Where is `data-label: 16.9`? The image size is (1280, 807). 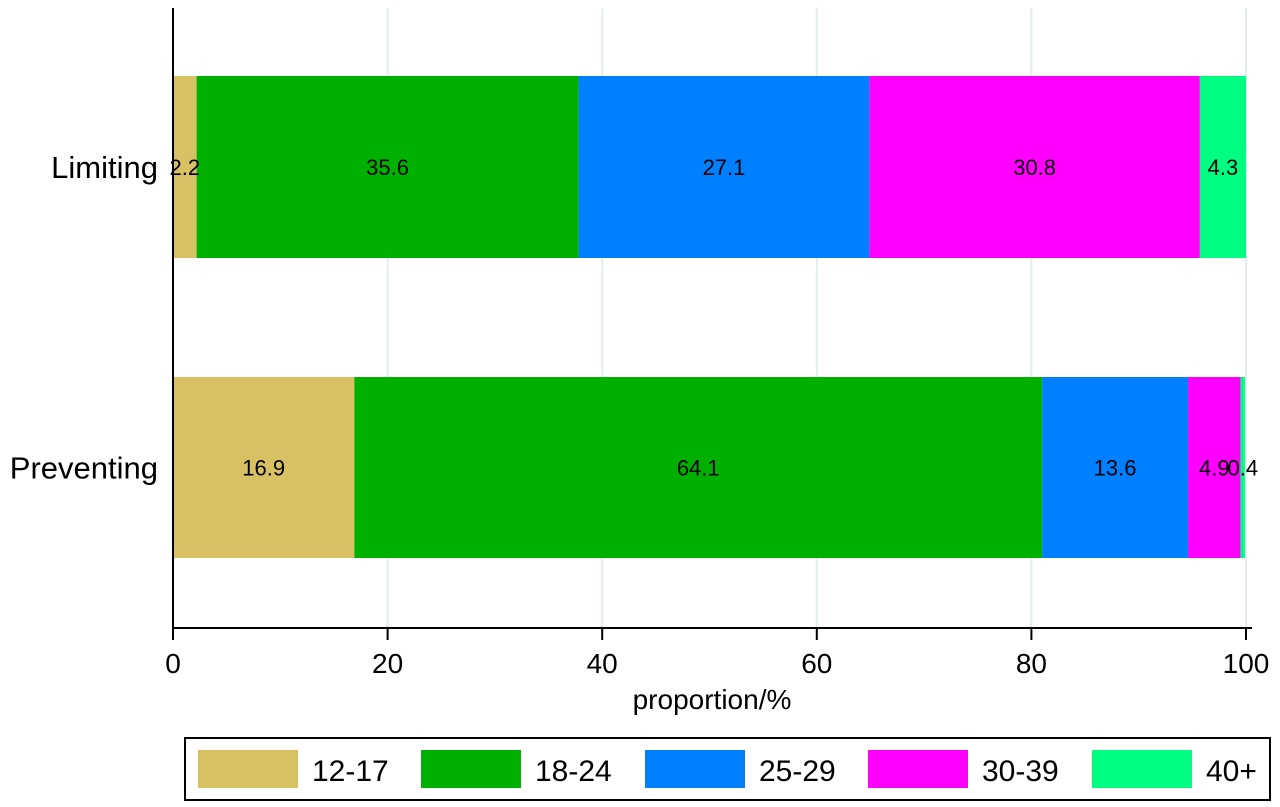
data-label: 16.9 is located at coordinates (263, 468).